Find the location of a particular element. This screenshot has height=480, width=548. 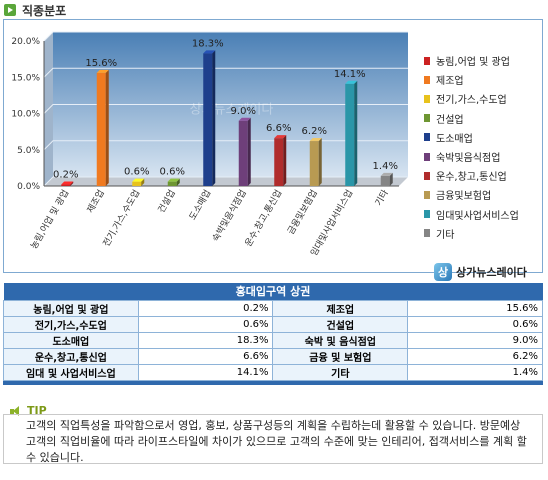

x-tick-label: 농림,어업 및 광업 is located at coordinates (50, 220).